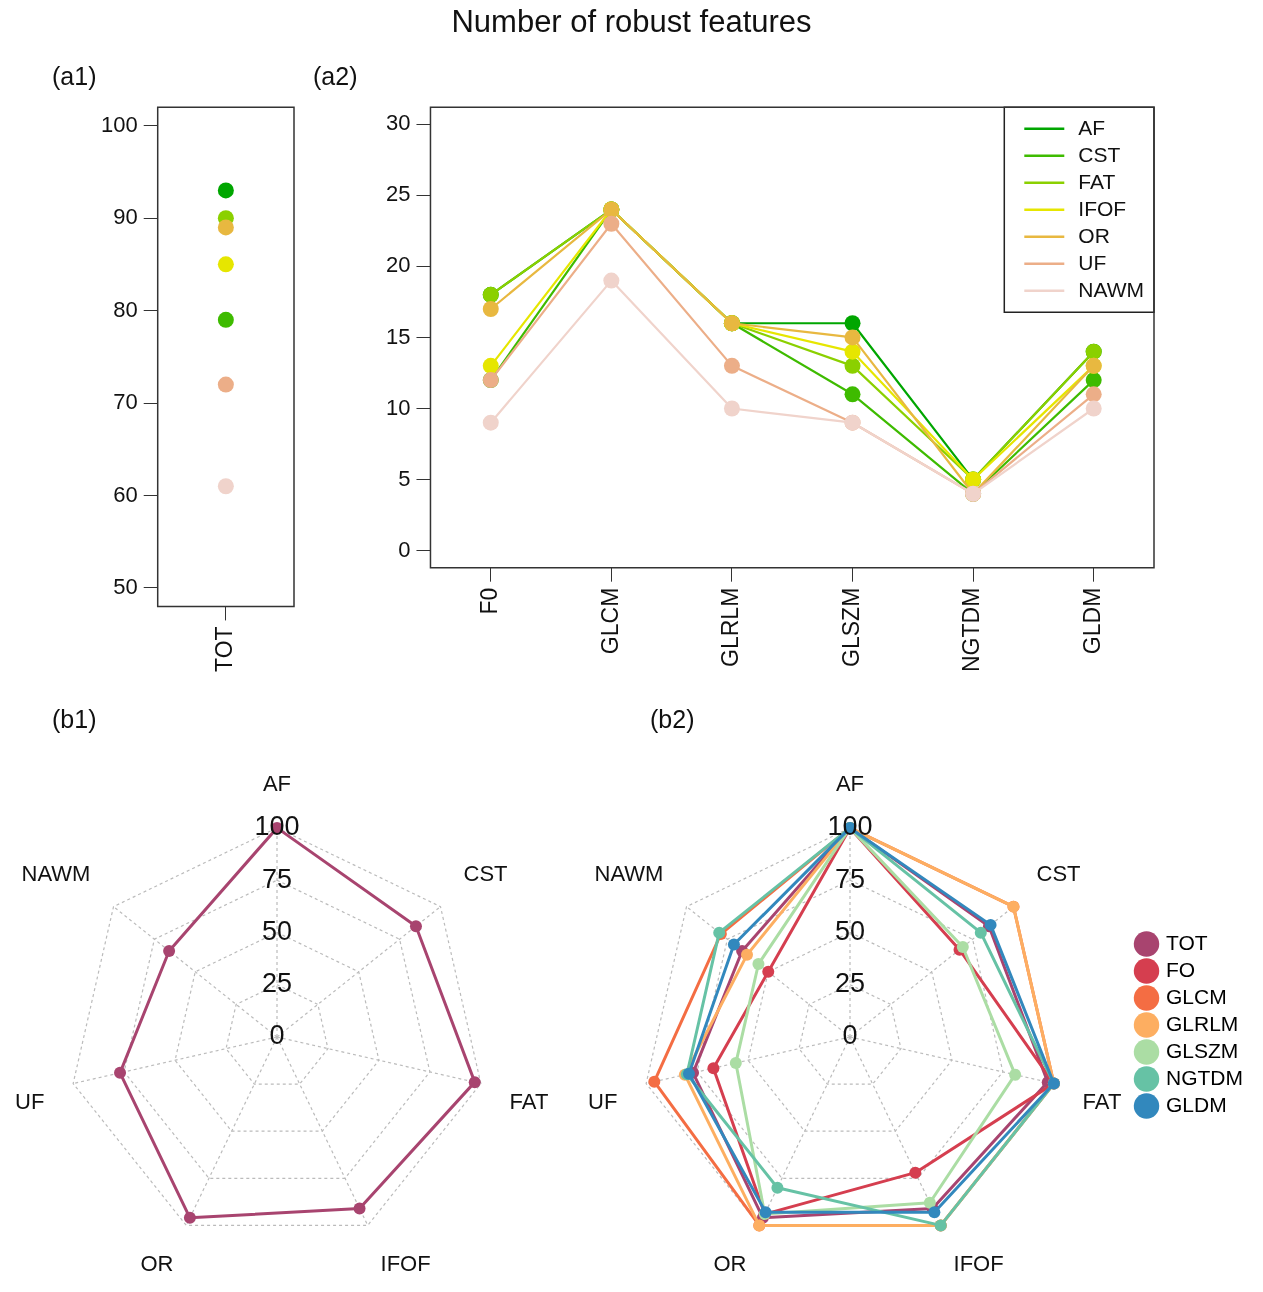 This screenshot has width=1263, height=1292. What do you see at coordinates (730, 627) in the screenshot?
I see `x-tick-label: GLRLM` at bounding box center [730, 627].